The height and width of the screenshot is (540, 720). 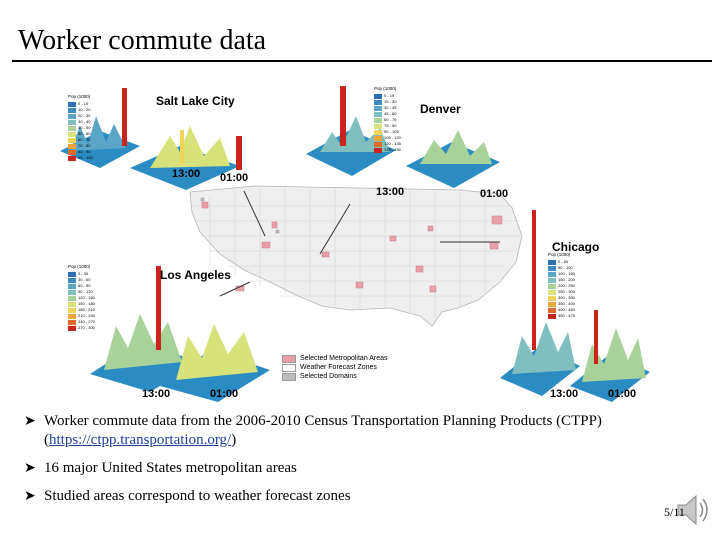 What do you see at coordinates (561, 268) in the screenshot?
I see `pop-legend-entry: 50 - 100` at bounding box center [561, 268].